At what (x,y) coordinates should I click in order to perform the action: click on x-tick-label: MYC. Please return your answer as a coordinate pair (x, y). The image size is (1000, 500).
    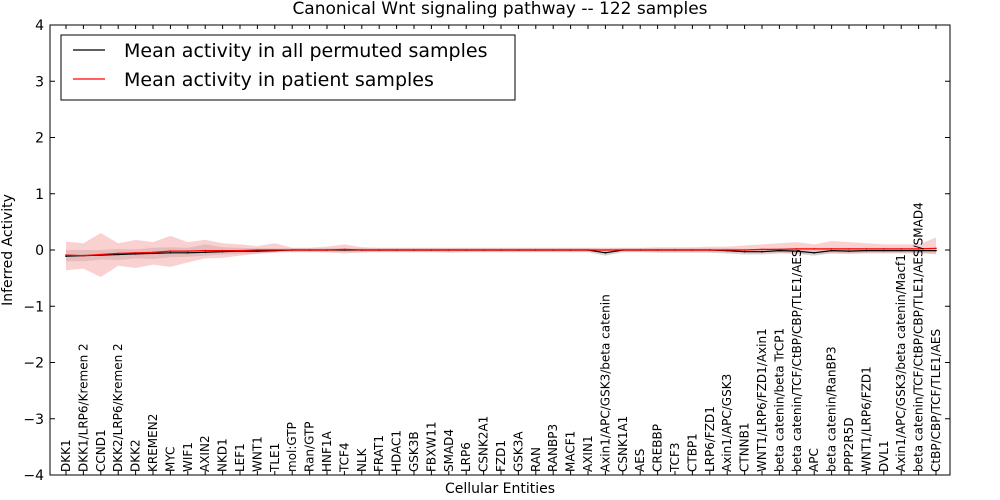
    Looking at the image, I should click on (170, 459).